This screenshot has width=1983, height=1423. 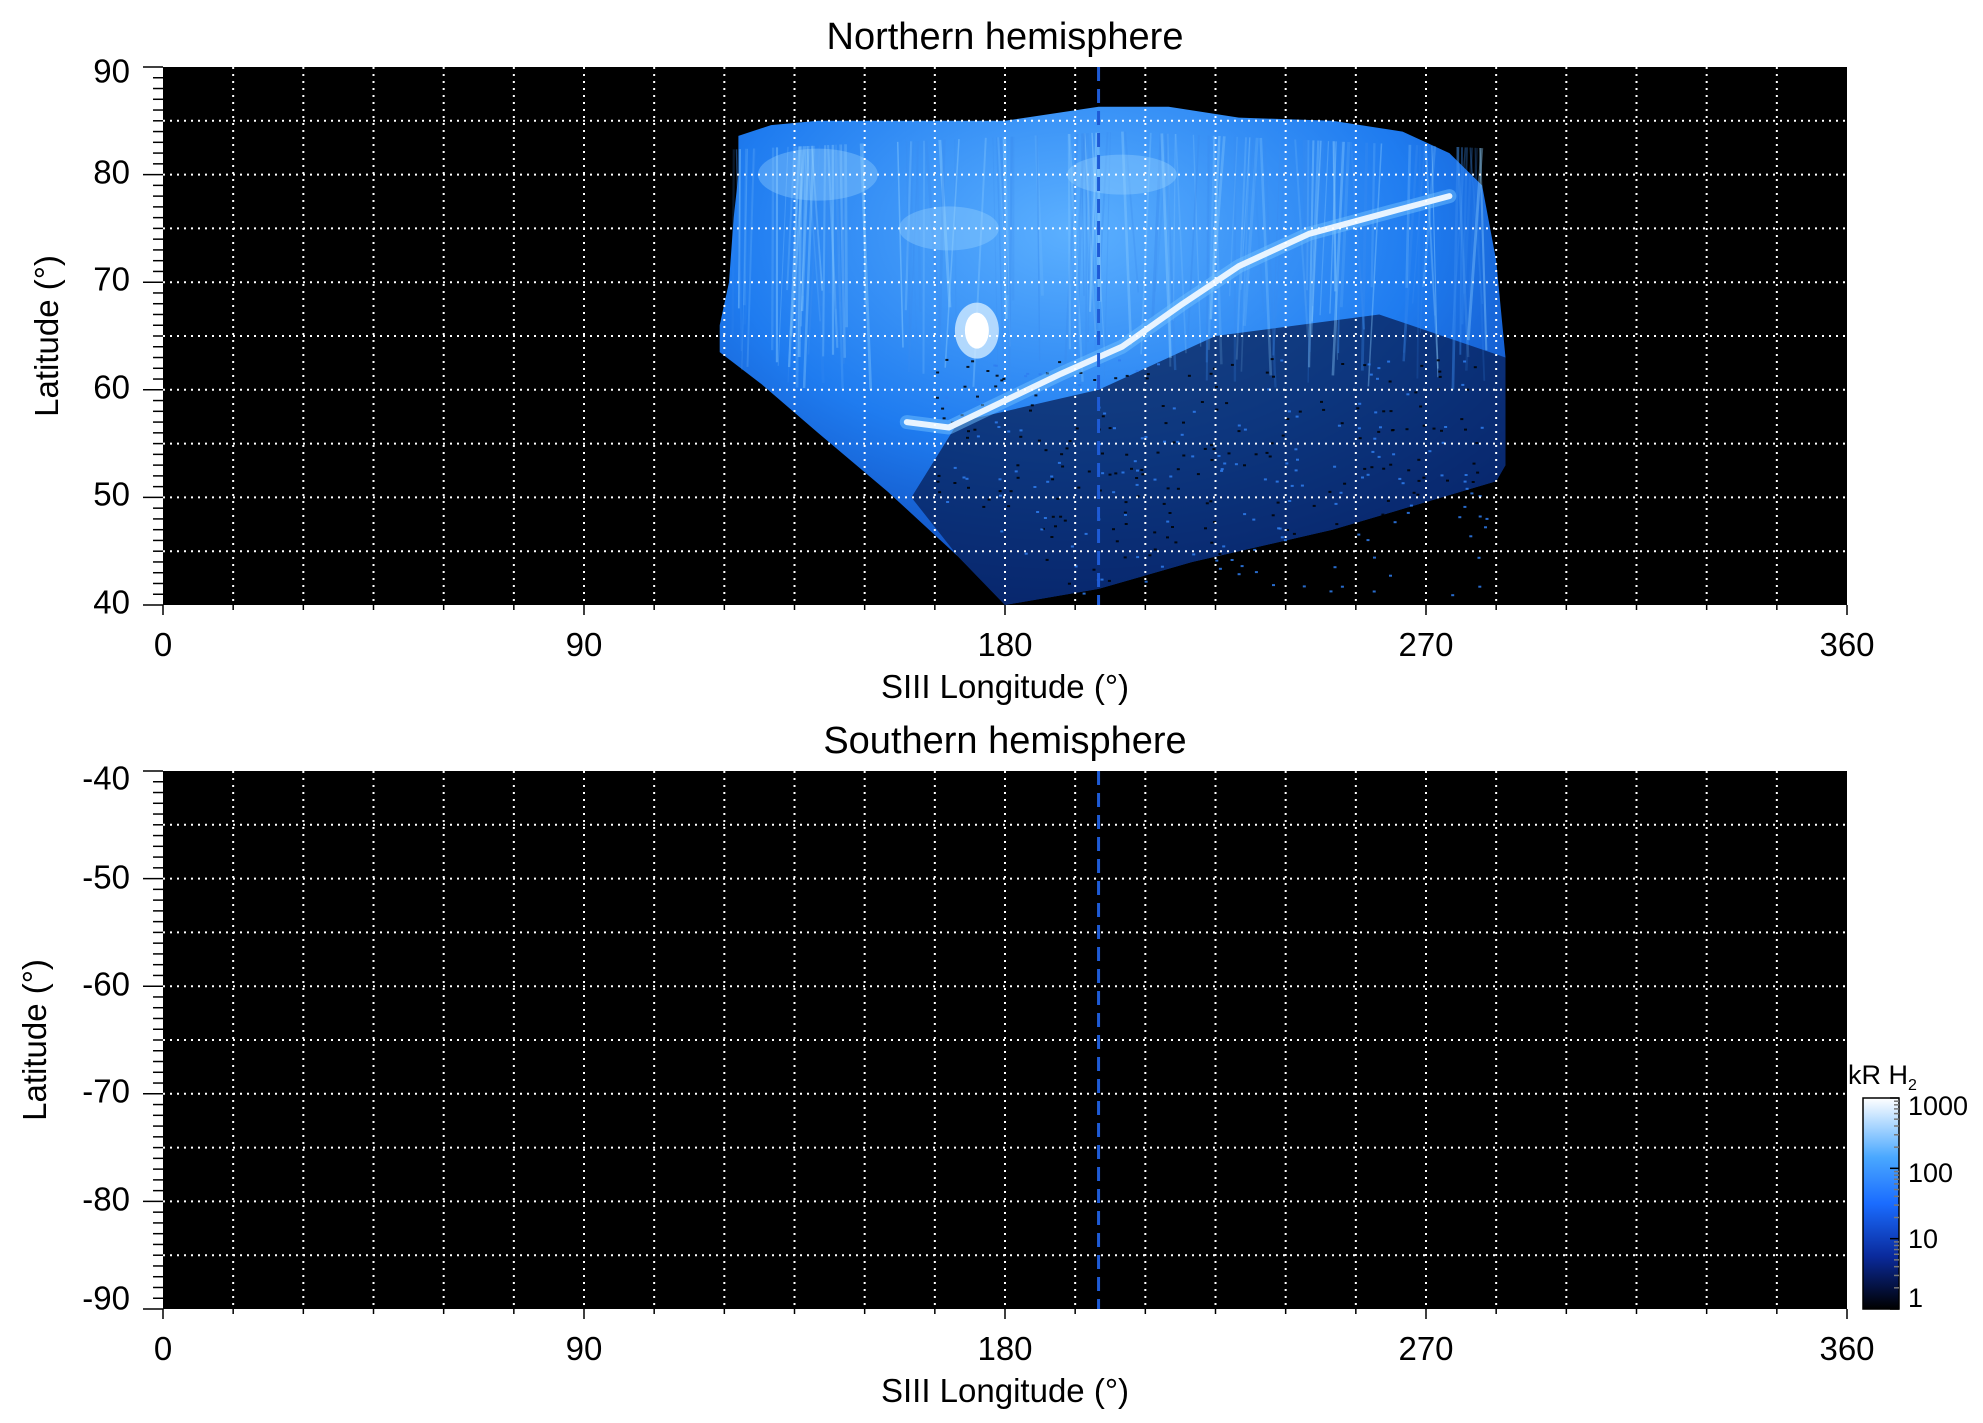 What do you see at coordinates (1881, 1203) in the screenshot?
I see `colorbar-gradient` at bounding box center [1881, 1203].